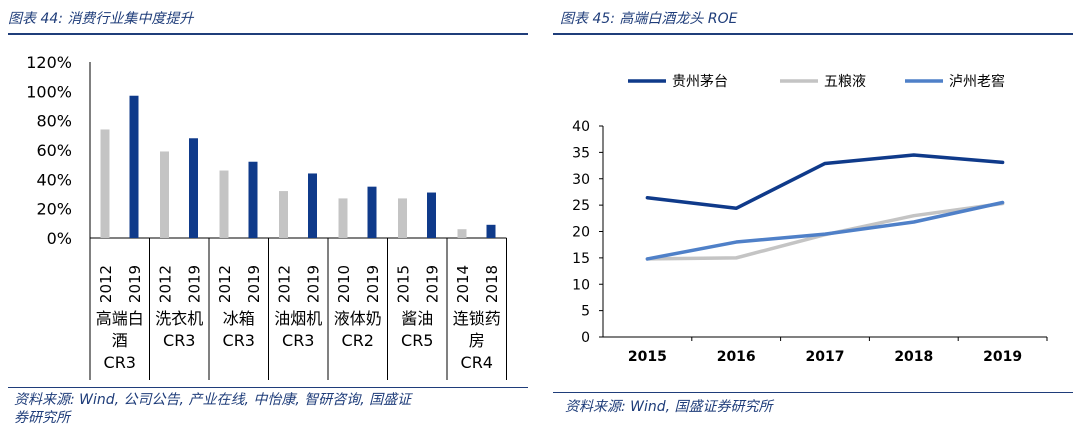 The height and width of the screenshot is (429, 1080). What do you see at coordinates (477, 340) in the screenshot?
I see `category-label: 房` at bounding box center [477, 340].